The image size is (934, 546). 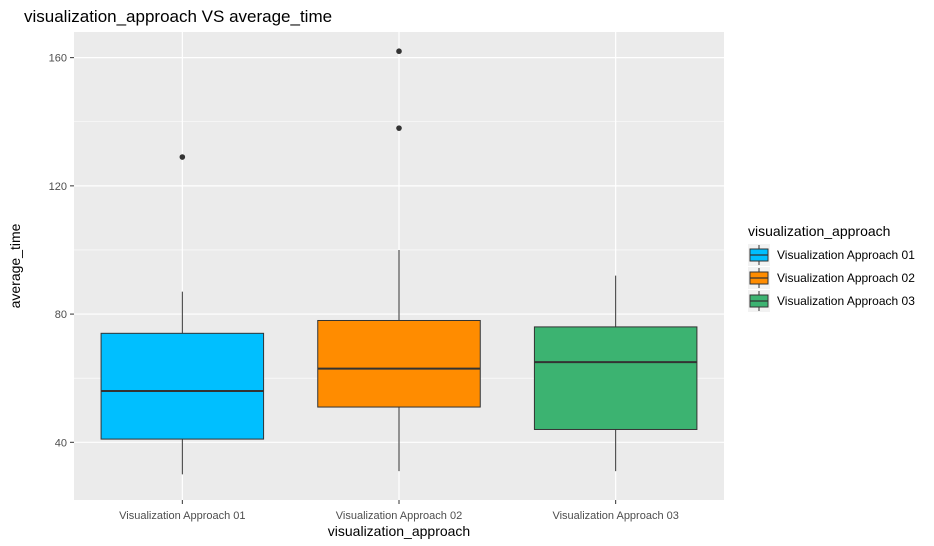 What do you see at coordinates (615, 516) in the screenshot?
I see `x-tick-label: Visualization Approach 03` at bounding box center [615, 516].